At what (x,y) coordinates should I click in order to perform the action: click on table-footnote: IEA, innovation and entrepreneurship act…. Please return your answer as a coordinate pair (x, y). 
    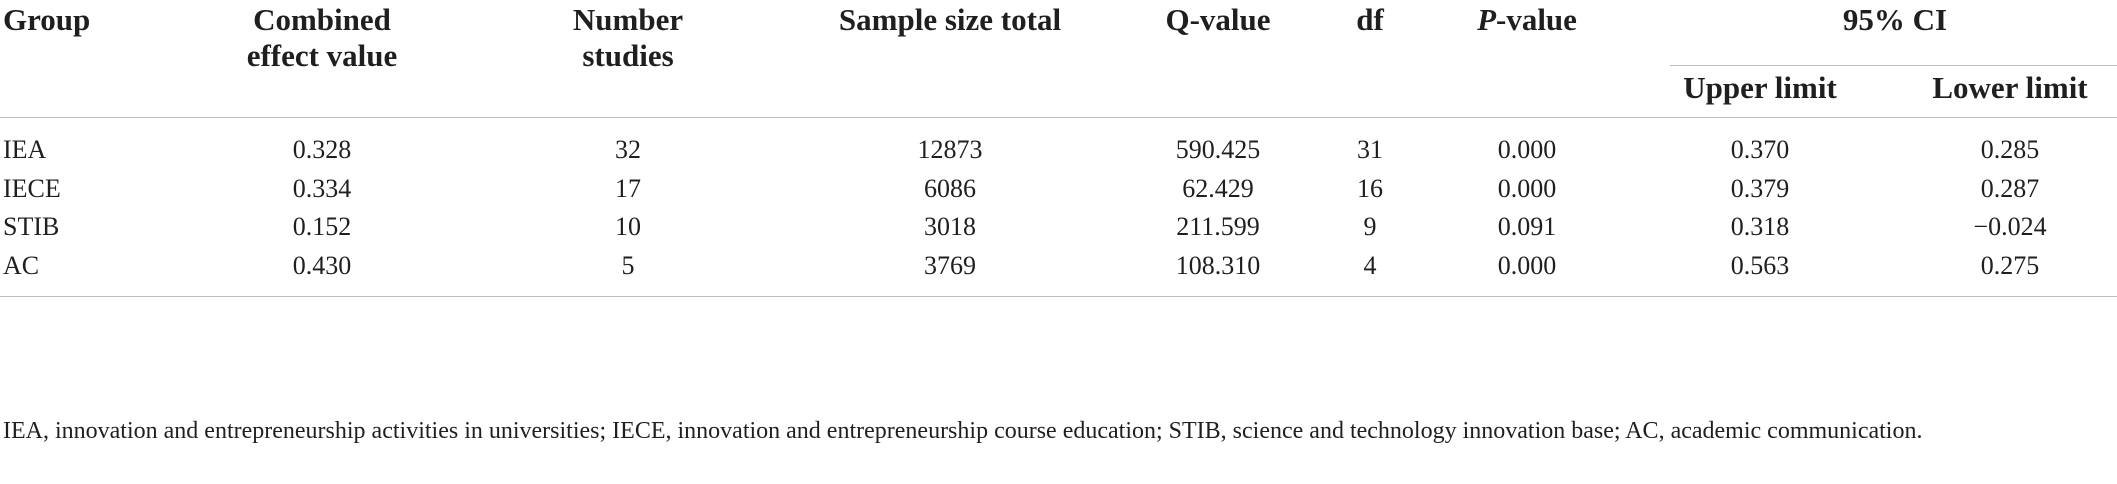
    Looking at the image, I should click on (963, 431).